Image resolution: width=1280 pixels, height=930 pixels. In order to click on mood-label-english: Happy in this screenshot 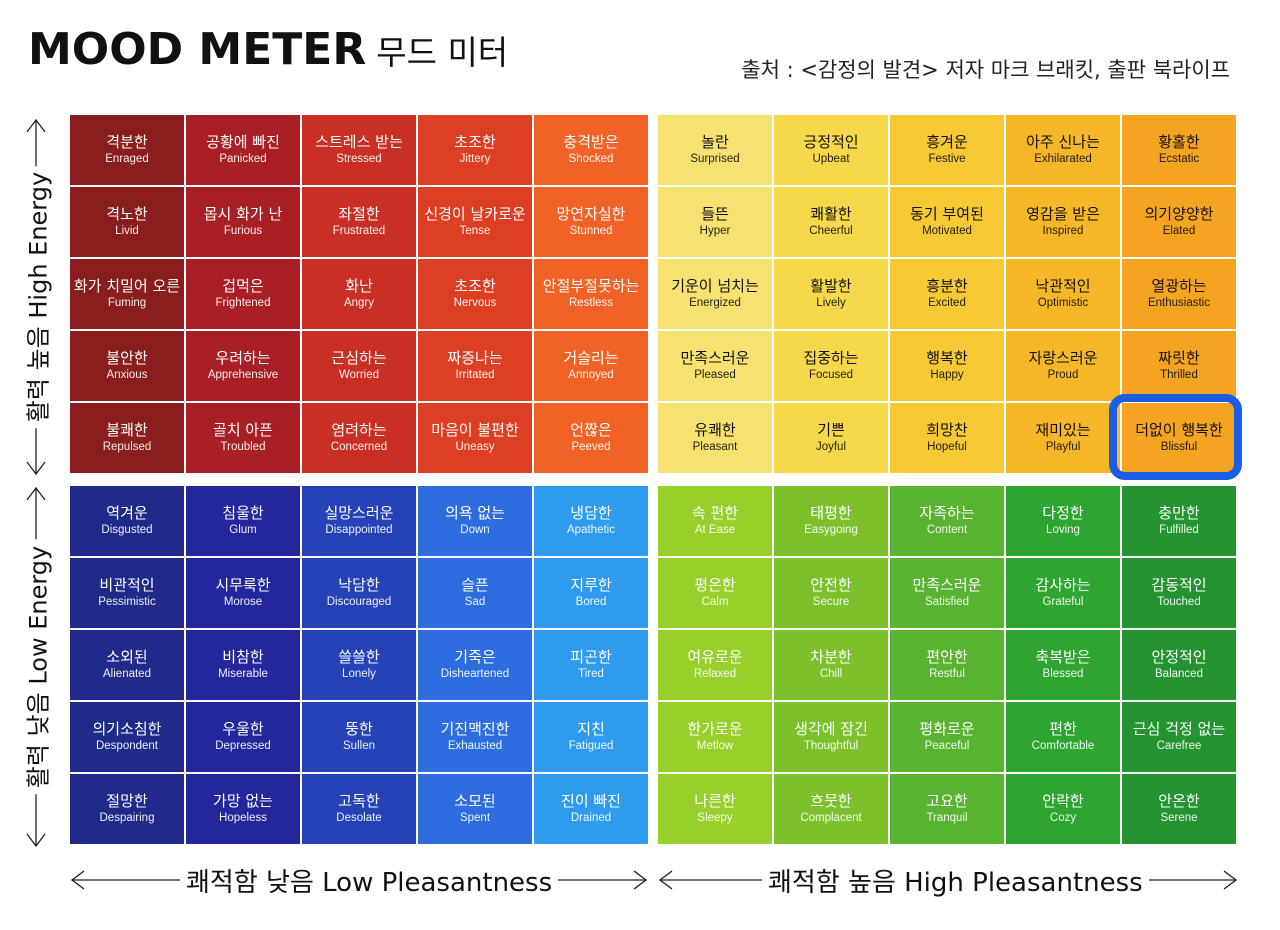, I will do `click(947, 375)`.